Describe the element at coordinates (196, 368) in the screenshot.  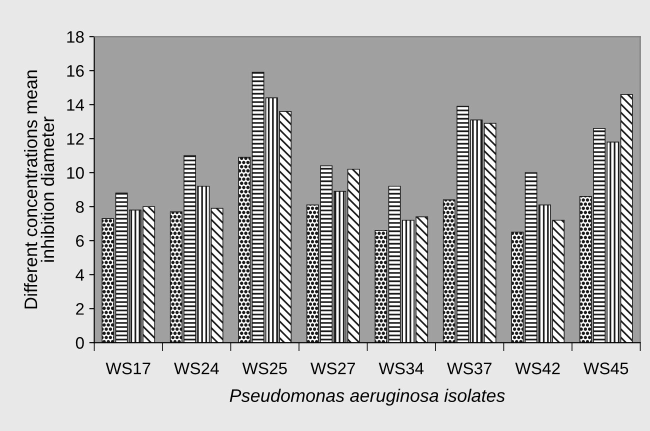
I see `x-tick-label: WS24` at that location.